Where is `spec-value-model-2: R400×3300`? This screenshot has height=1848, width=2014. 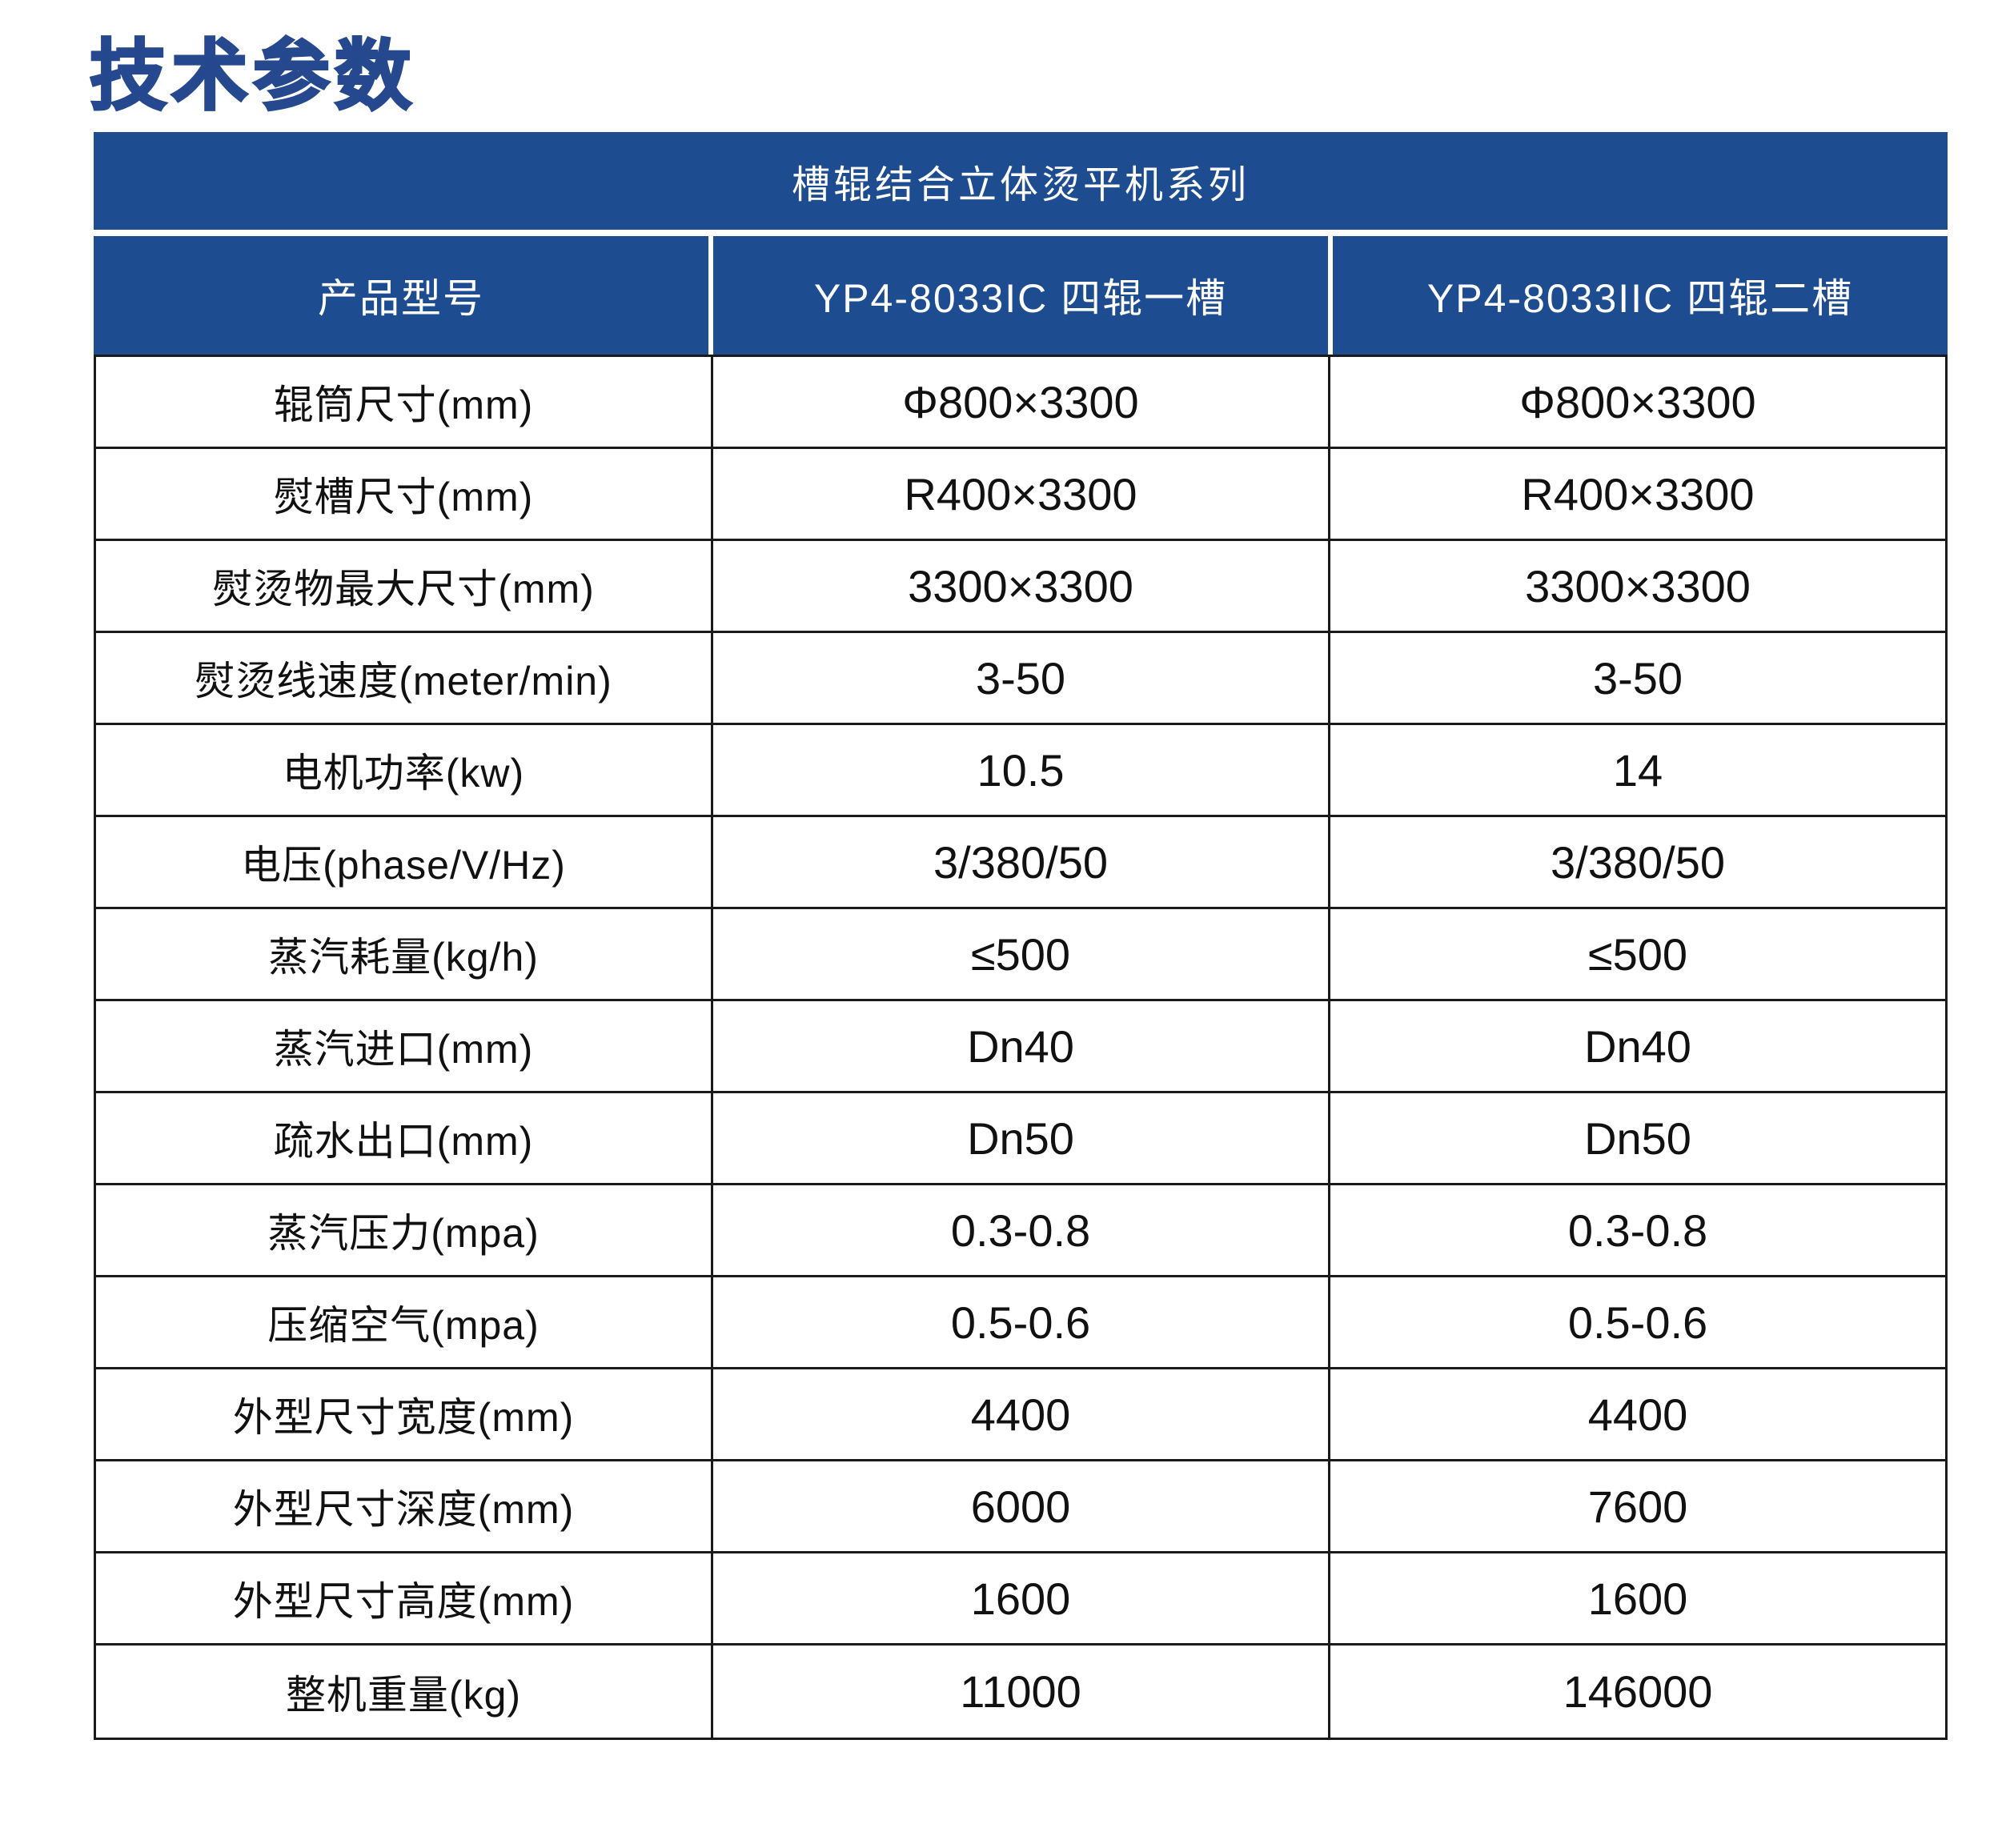 spec-value-model-2: R400×3300 is located at coordinates (1637, 494).